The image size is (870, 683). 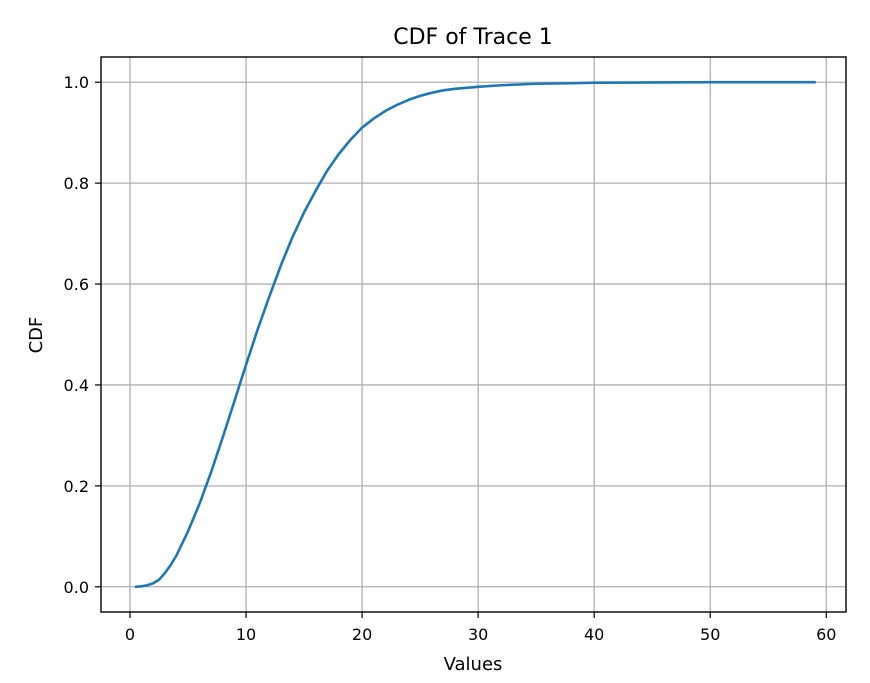 I want to click on y-tick-label: 0.0, so click(x=76, y=587).